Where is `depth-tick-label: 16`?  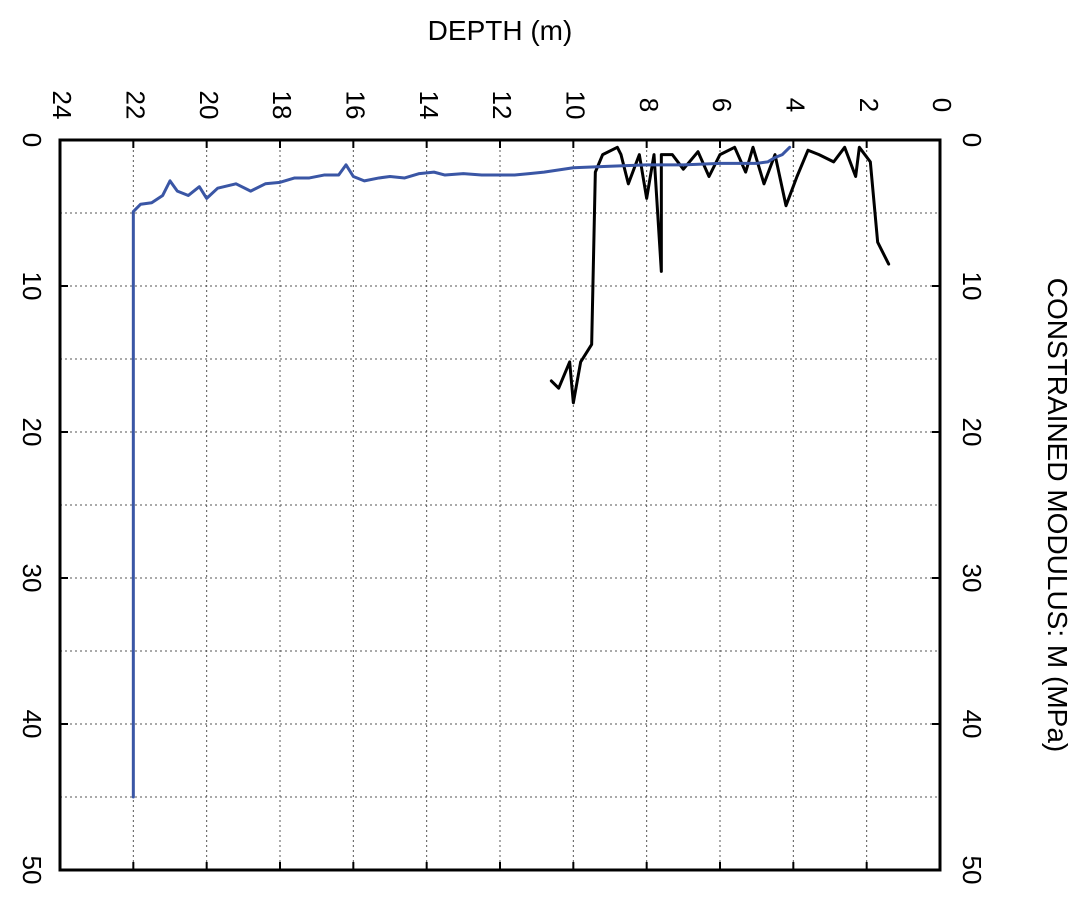
depth-tick-label: 16 is located at coordinates (355, 105).